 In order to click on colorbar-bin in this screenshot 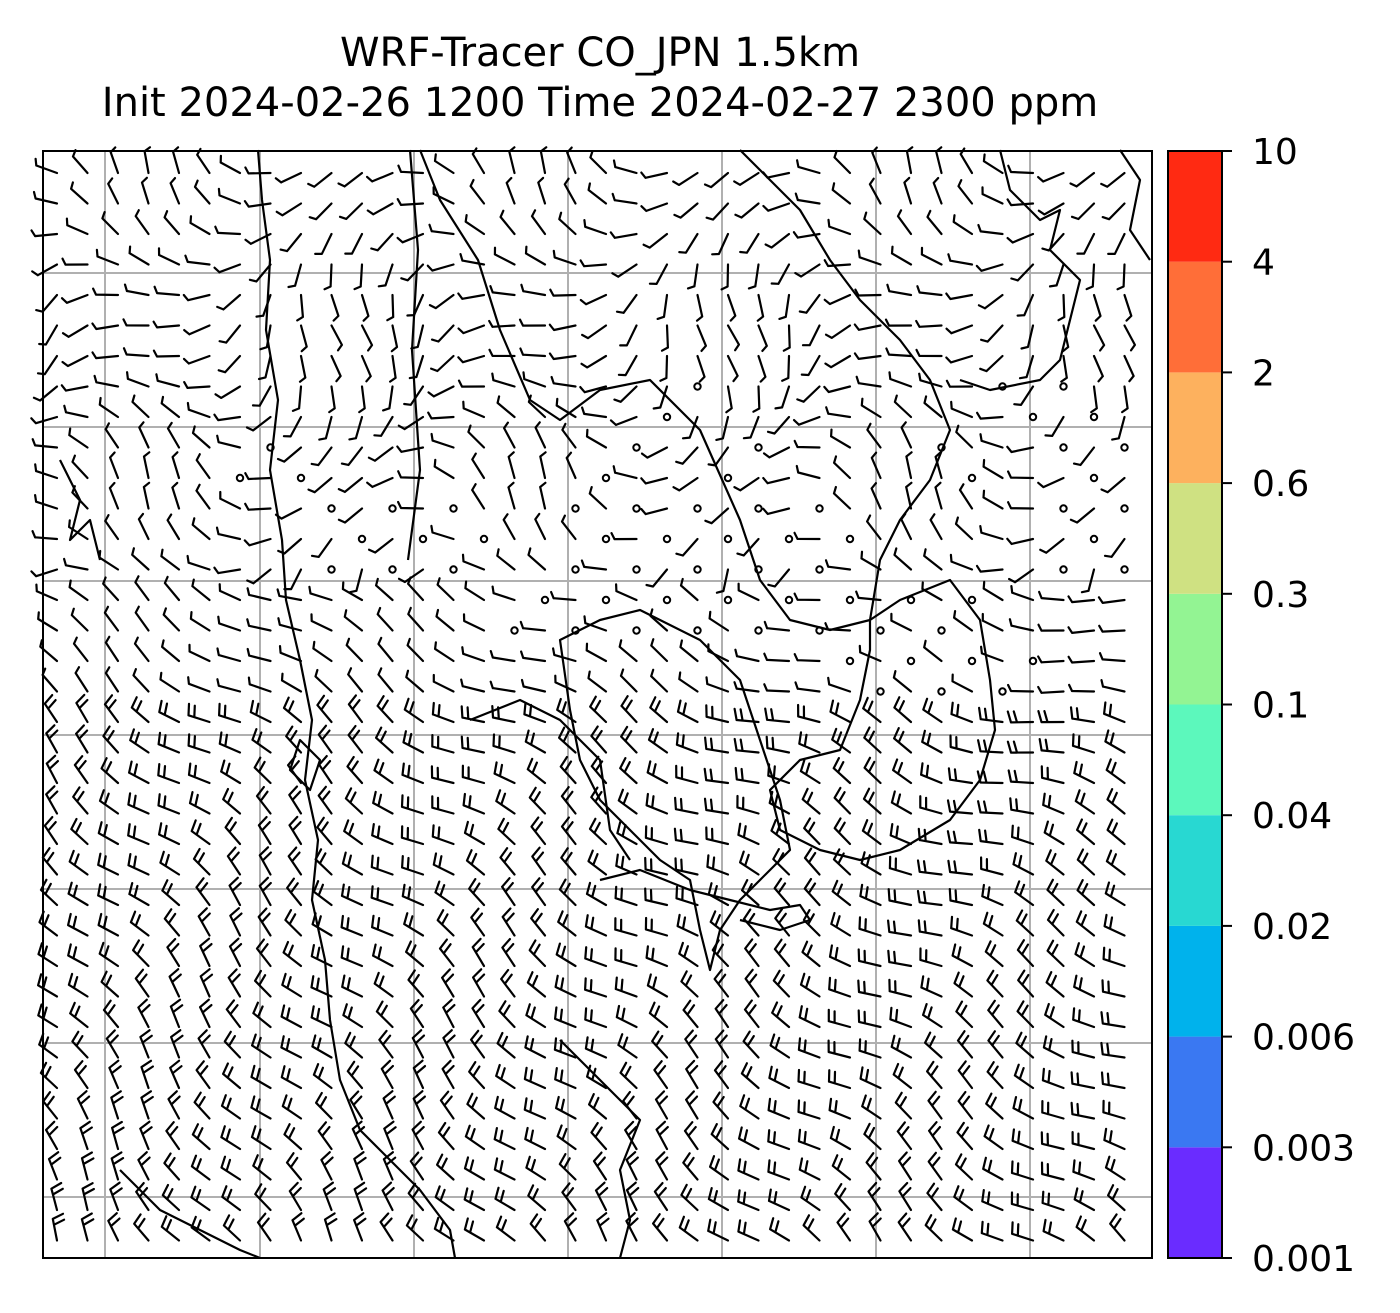, I will do `click(1195, 538)`.